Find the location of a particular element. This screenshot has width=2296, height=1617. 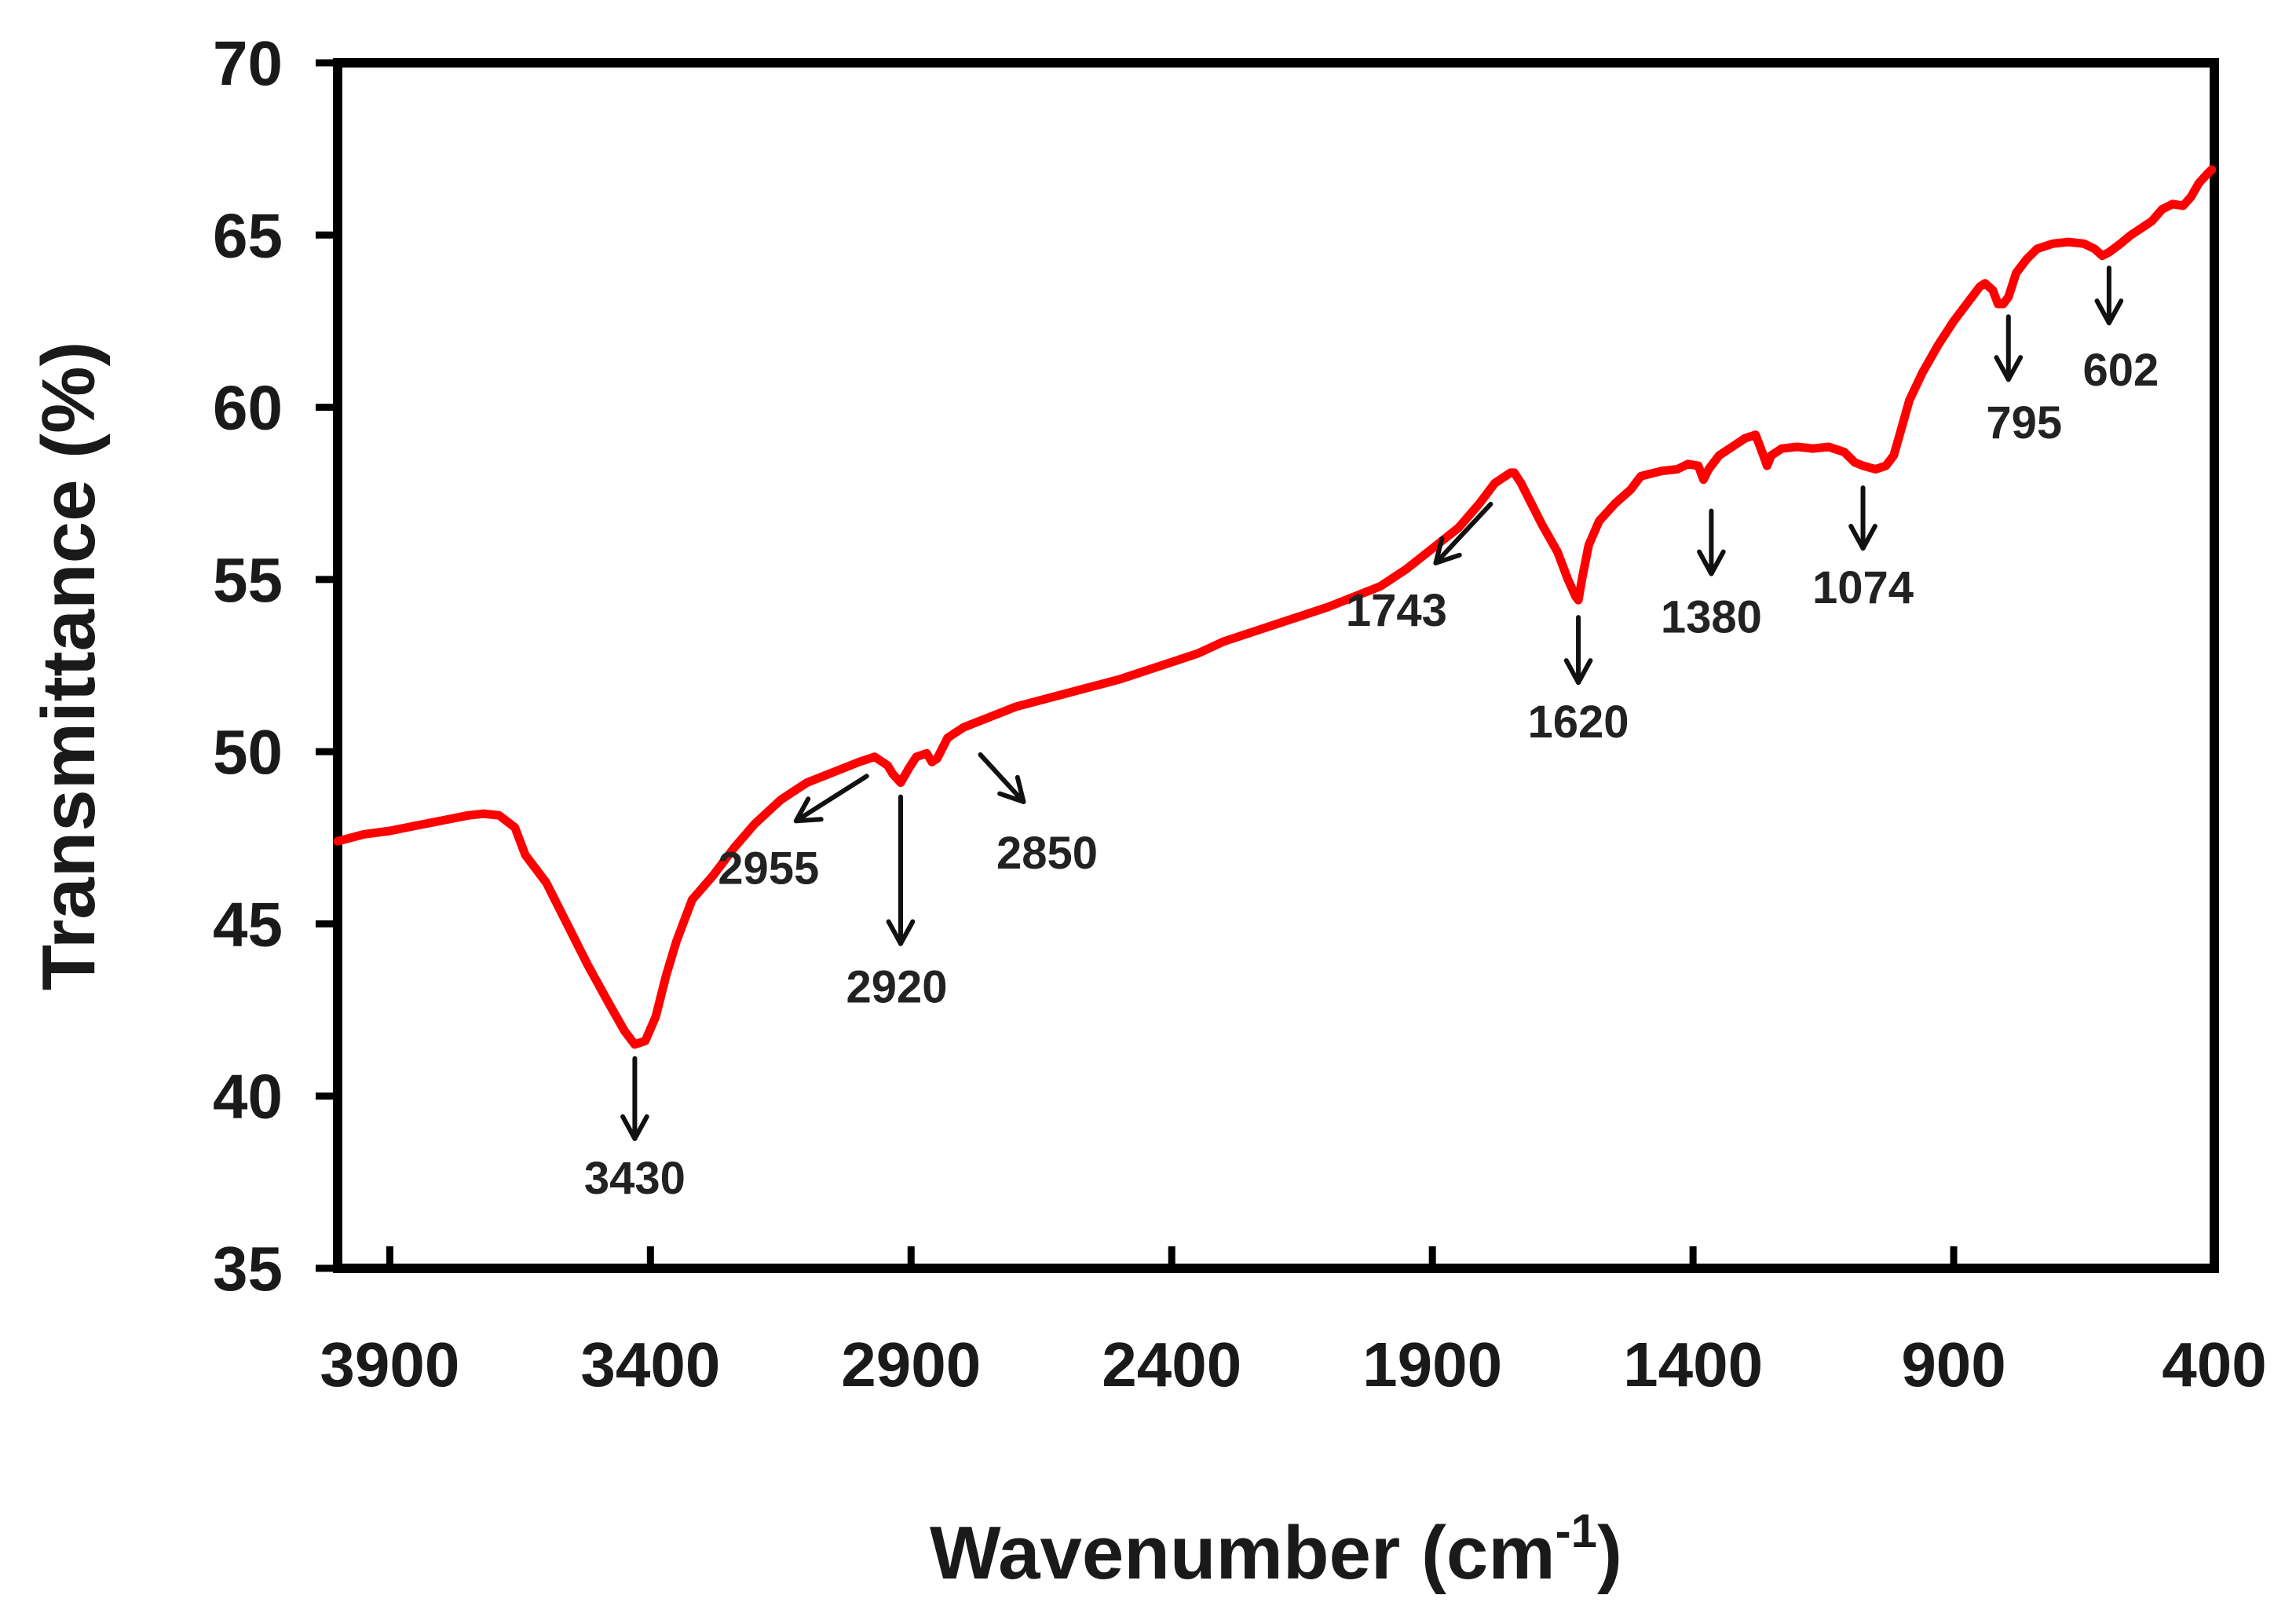

y-tick-label-70: 70 is located at coordinates (248, 63).